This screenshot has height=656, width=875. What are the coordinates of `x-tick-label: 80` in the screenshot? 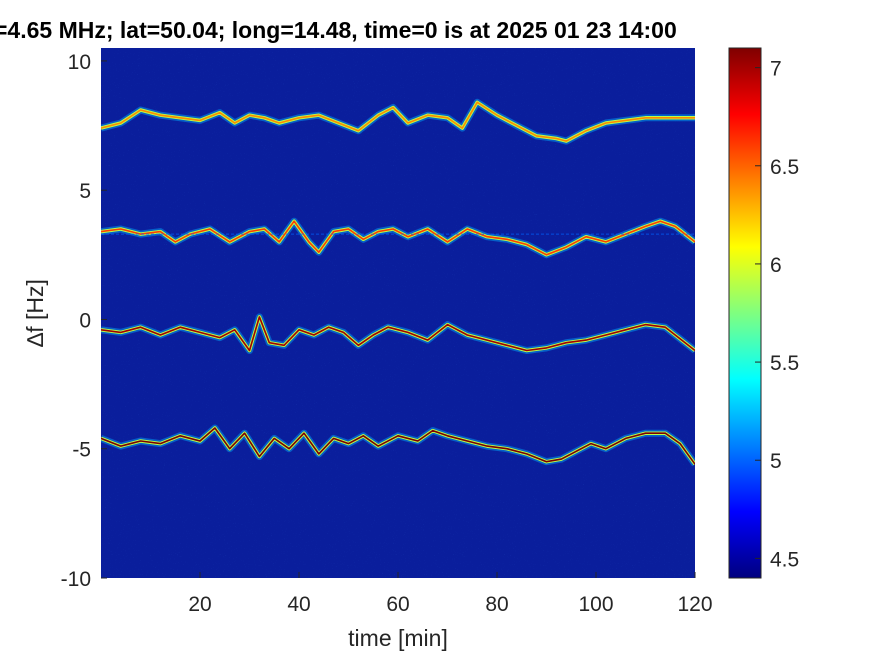 It's located at (496, 604).